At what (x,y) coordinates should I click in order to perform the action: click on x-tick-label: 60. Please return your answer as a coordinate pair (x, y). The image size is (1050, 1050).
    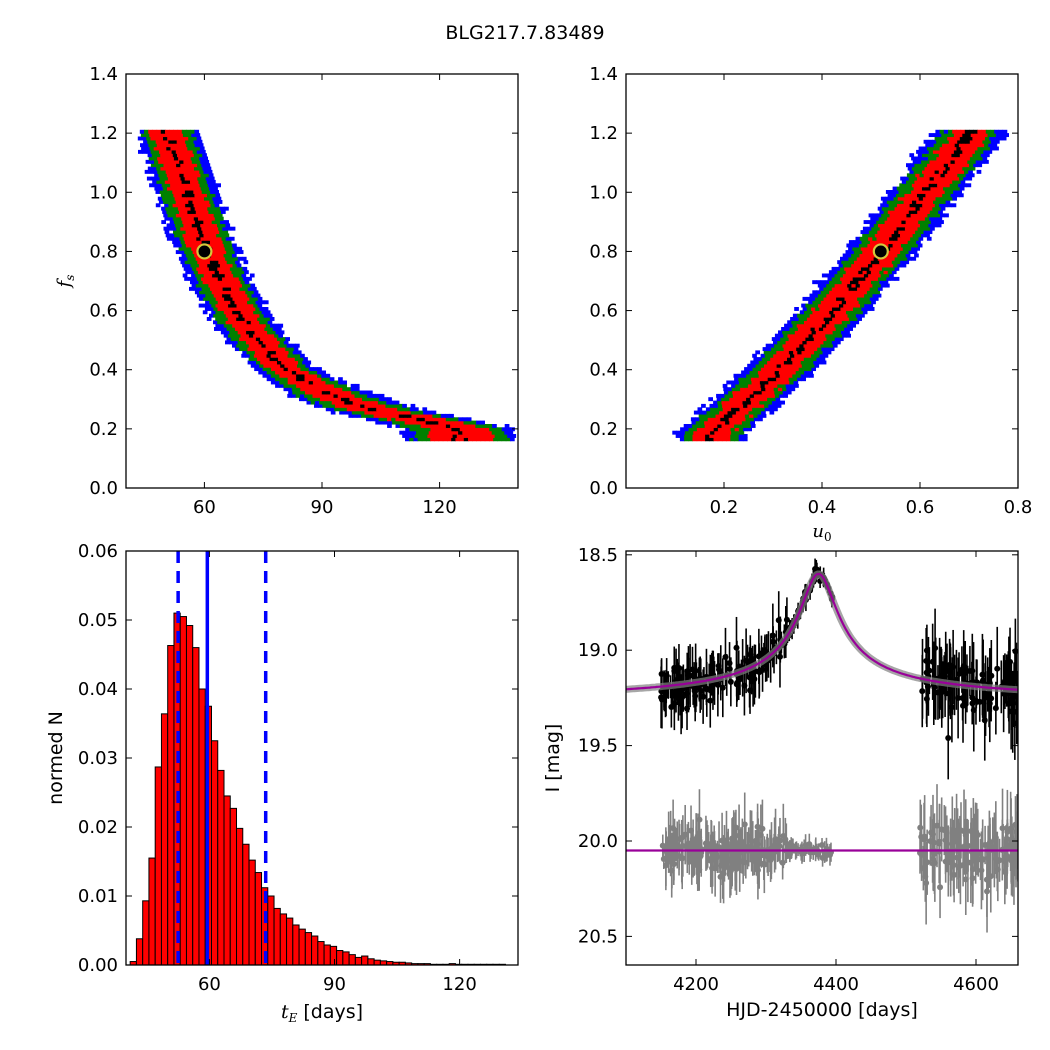
    Looking at the image, I should click on (209, 984).